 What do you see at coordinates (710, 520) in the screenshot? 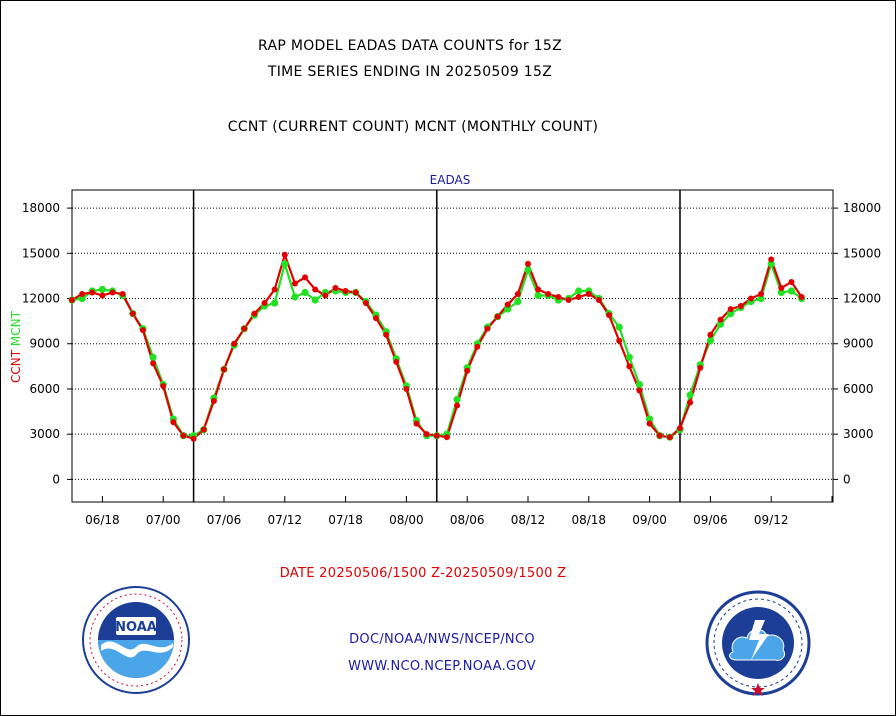
I see `x-tick-label: 09/06` at bounding box center [710, 520].